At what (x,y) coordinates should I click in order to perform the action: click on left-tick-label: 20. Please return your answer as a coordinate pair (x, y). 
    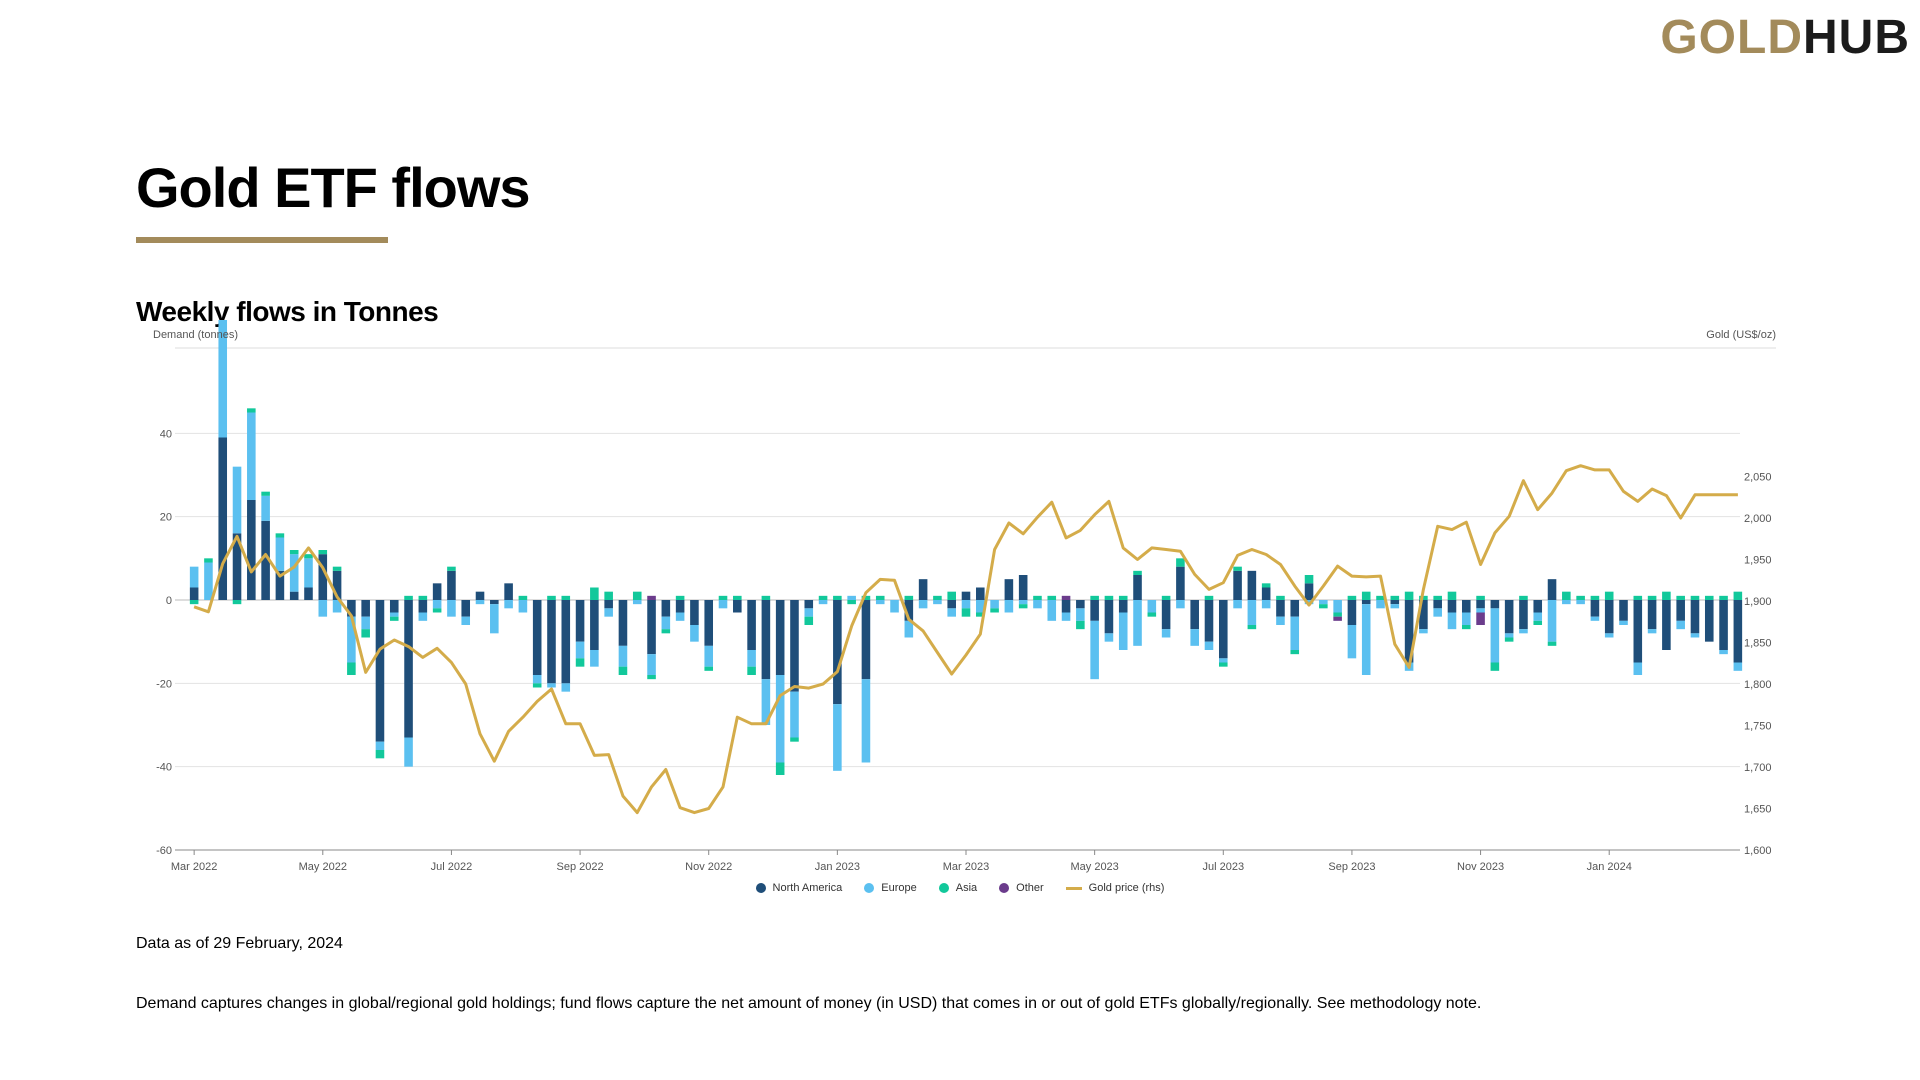
    Looking at the image, I should click on (166, 518).